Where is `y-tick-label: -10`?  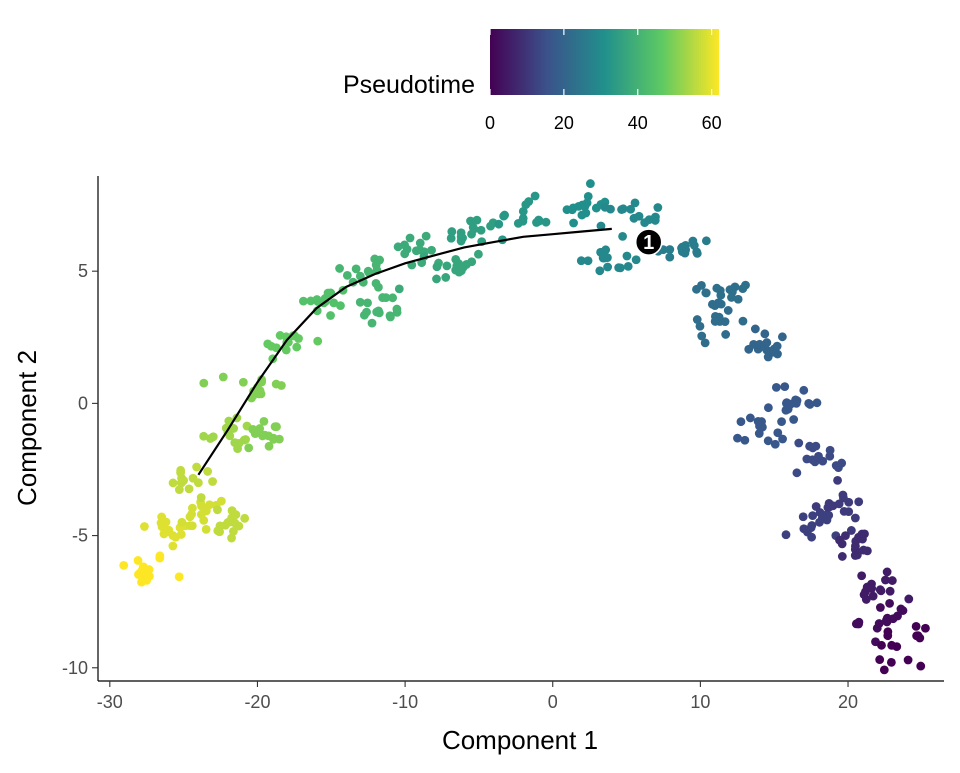 y-tick-label: -10 is located at coordinates (75, 668).